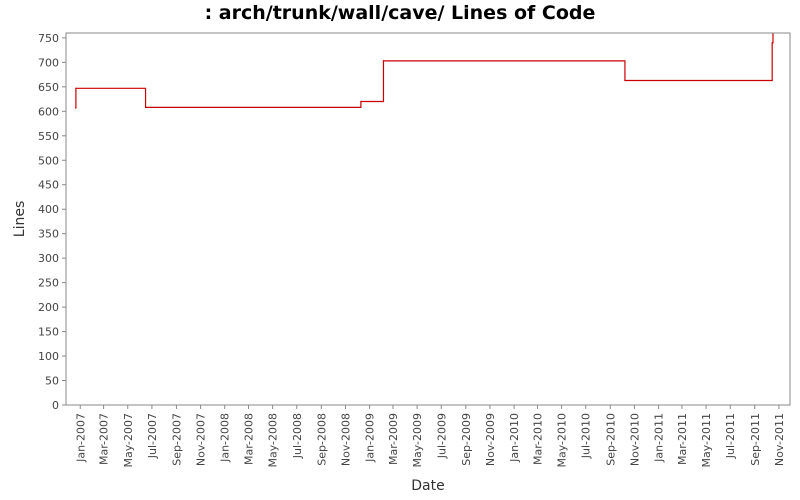  Describe the element at coordinates (682, 439) in the screenshot. I see `x-tick-label: Mar-2011` at that location.